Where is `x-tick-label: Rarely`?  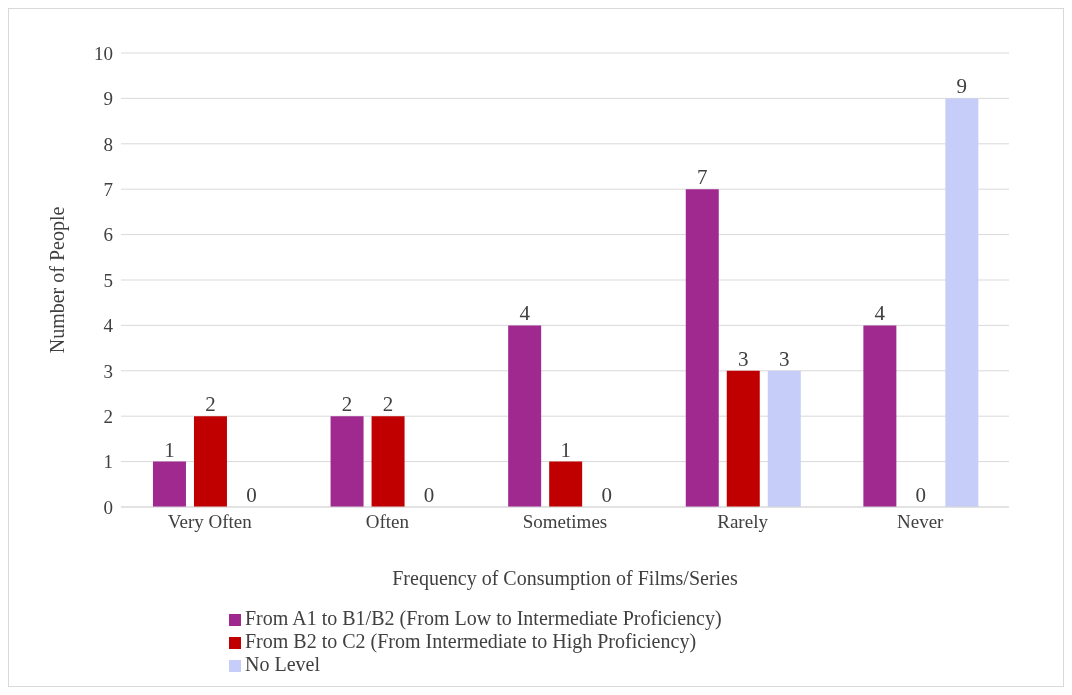
x-tick-label: Rarely is located at coordinates (743, 522).